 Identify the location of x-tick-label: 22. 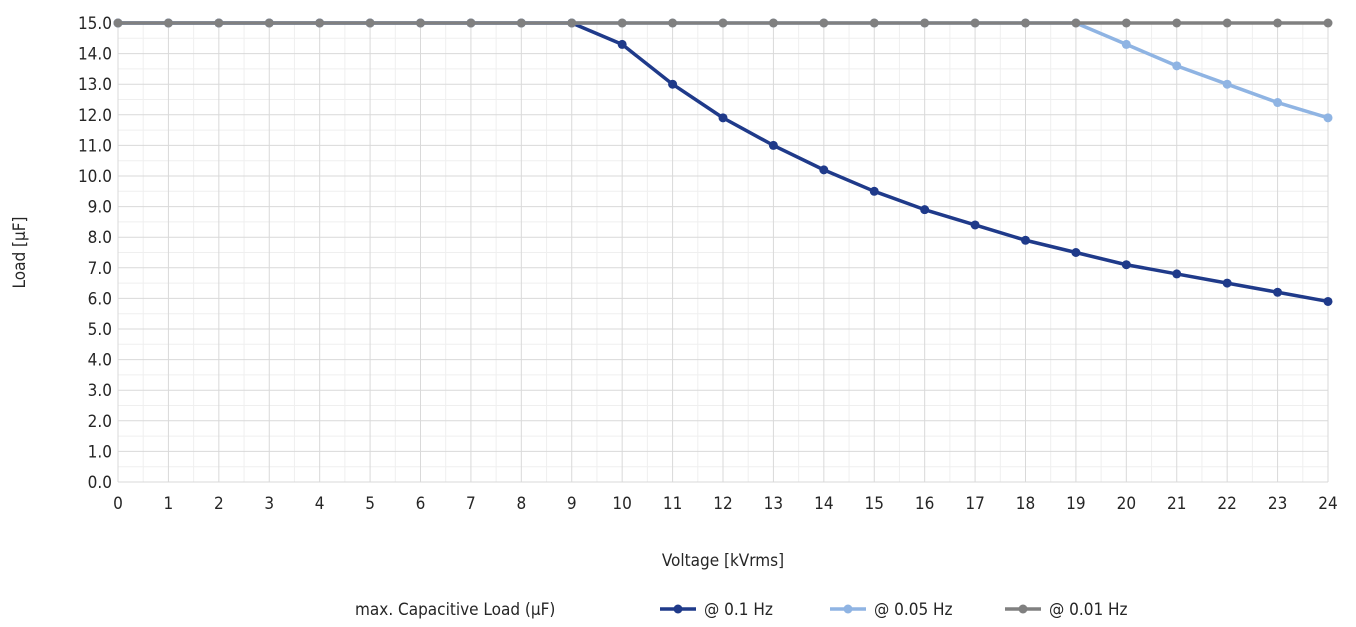
(1226, 504).